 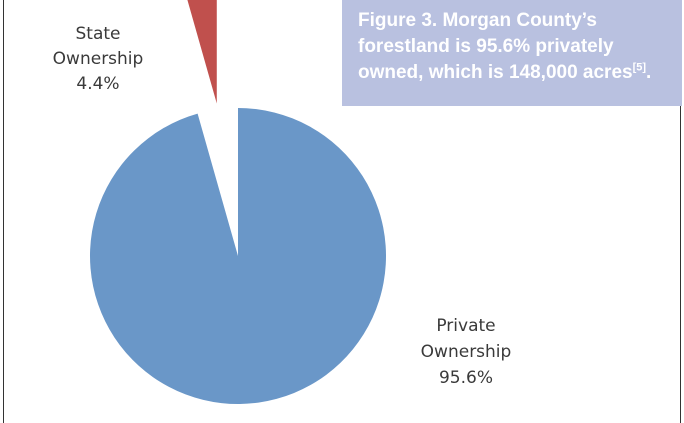 I want to click on caption-end: ., so click(x=649, y=72).